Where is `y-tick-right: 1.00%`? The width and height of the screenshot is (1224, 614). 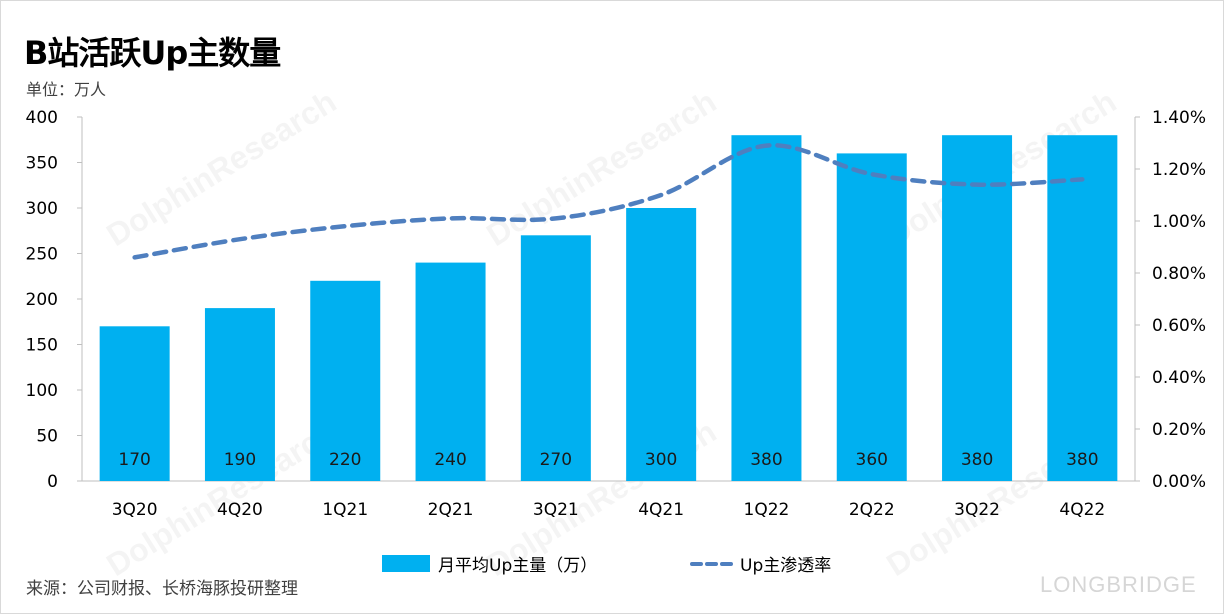
y-tick-right: 1.00% is located at coordinates (1179, 222).